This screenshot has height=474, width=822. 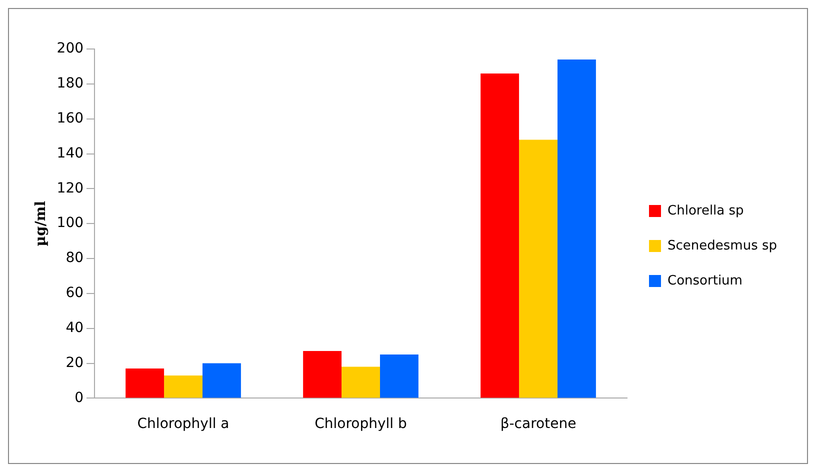 What do you see at coordinates (70, 118) in the screenshot?
I see `y-tick-label: 160` at bounding box center [70, 118].